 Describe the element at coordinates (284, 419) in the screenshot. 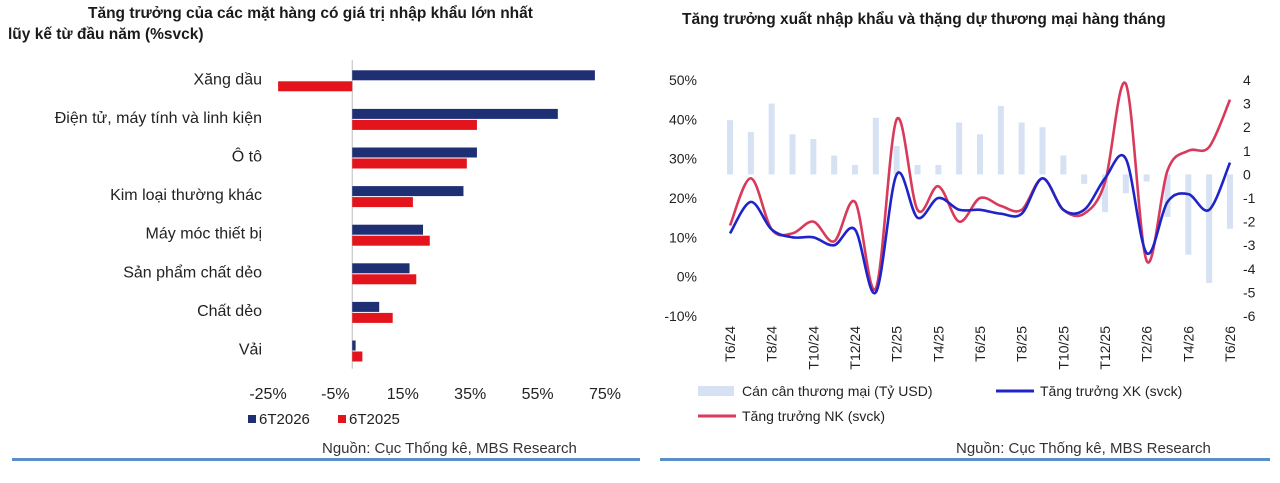

I see `legend-label: 6T2026` at that location.